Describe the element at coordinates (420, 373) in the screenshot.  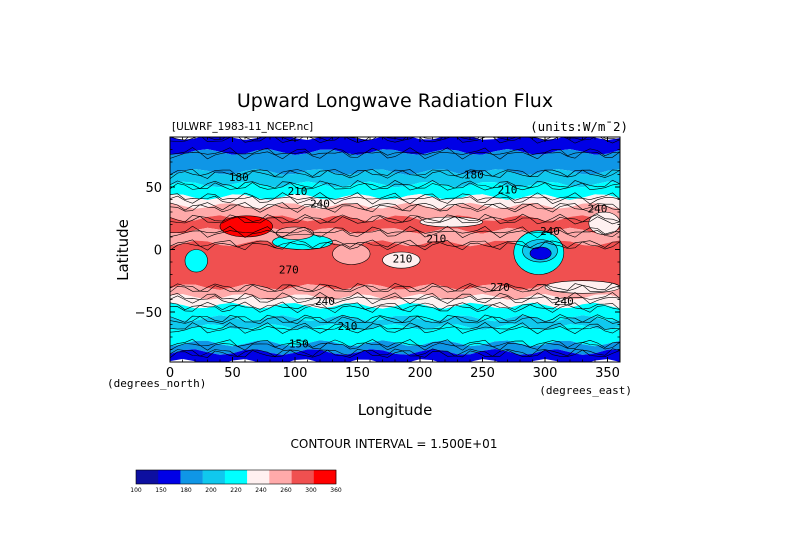
I see `x-tick-label: 200` at that location.